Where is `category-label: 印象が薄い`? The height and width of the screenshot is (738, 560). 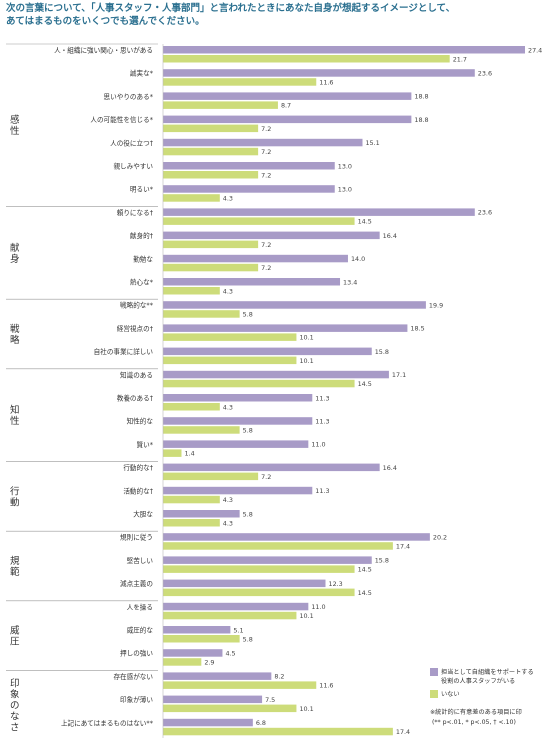
category-label: 印象が薄い is located at coordinates (136, 699).